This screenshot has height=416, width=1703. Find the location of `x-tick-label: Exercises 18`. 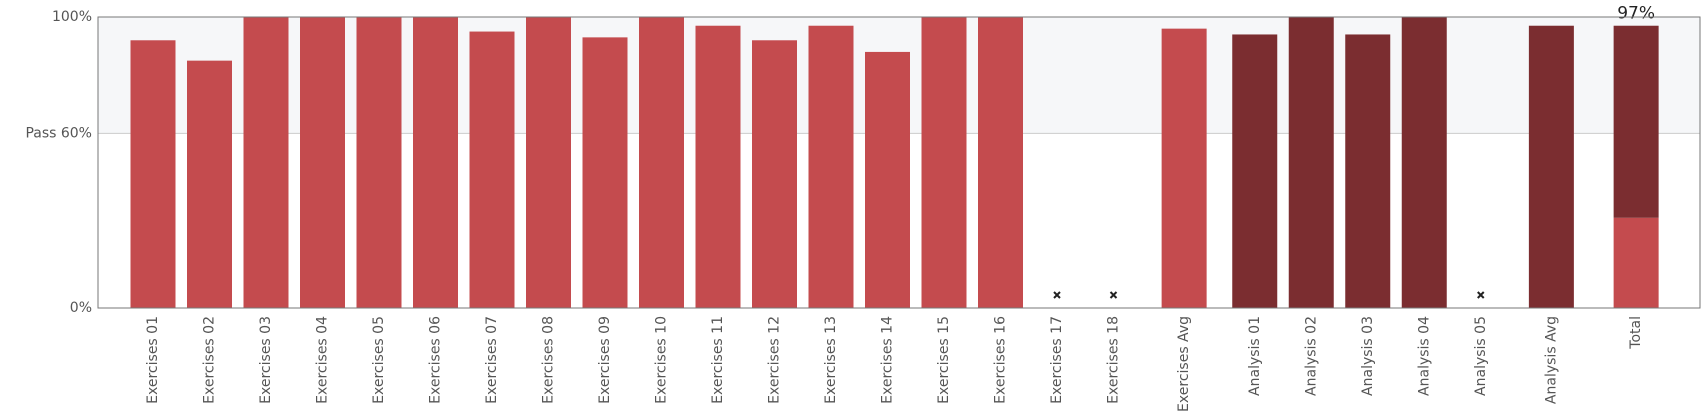

x-tick-label: Exercises 18 is located at coordinates (1114, 360).